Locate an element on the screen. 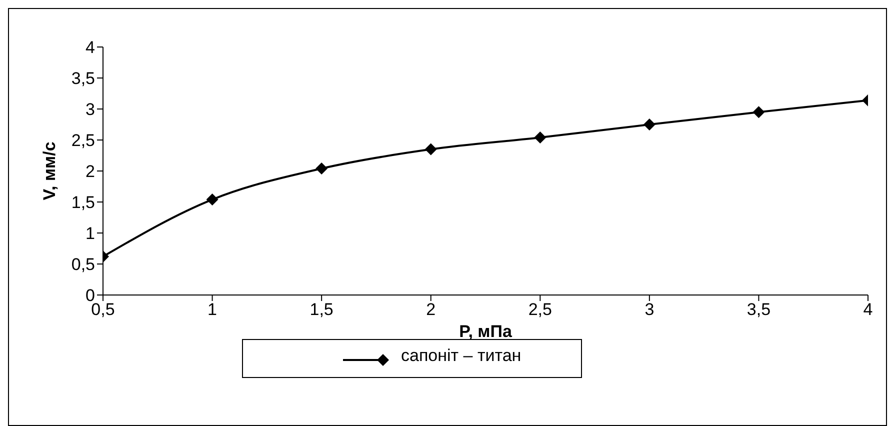 Image resolution: width=895 pixels, height=426 pixels. y-tick-label: 1,5 is located at coordinates (83, 202).